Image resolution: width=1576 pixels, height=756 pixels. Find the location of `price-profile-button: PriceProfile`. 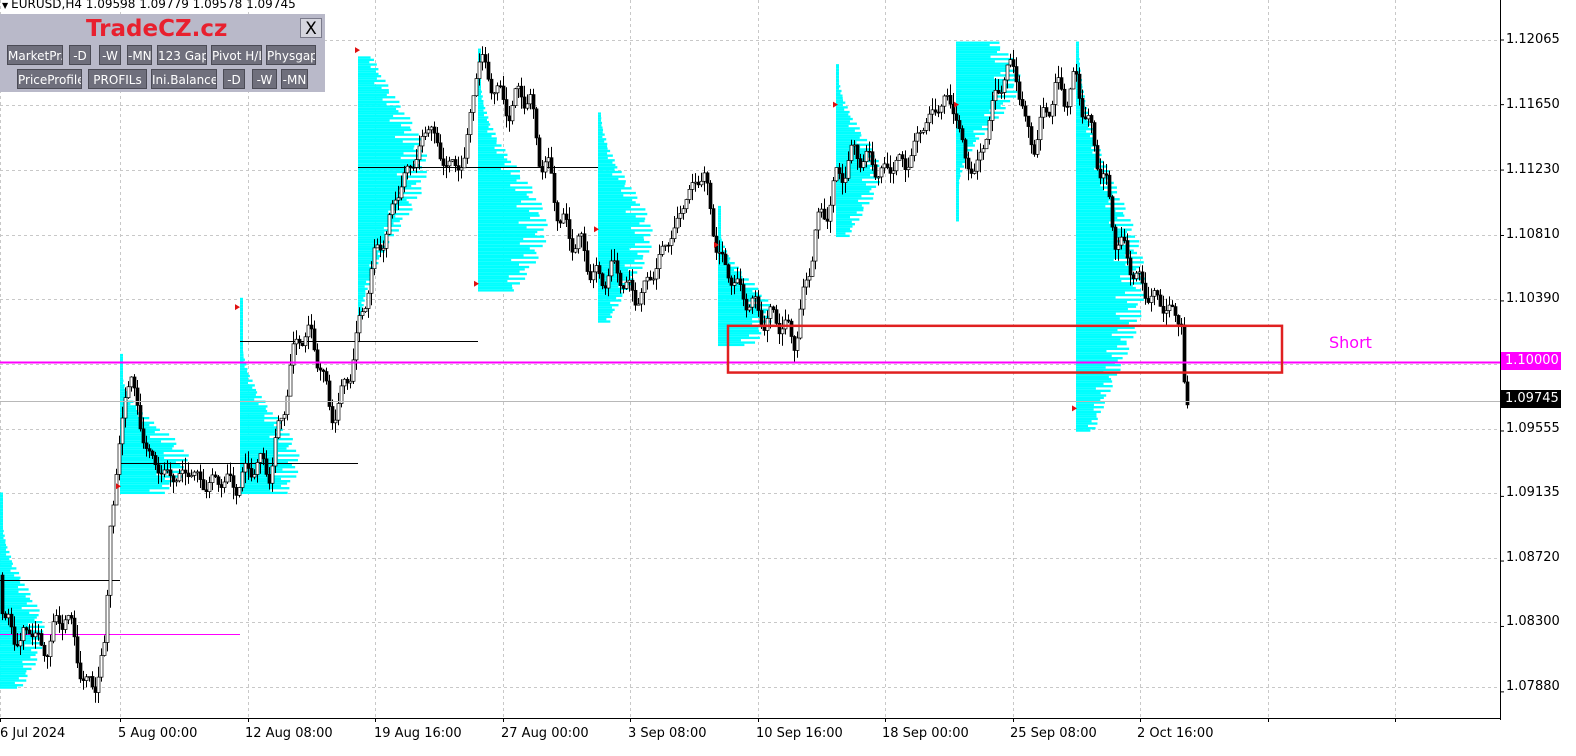

price-profile-button: PriceProfile is located at coordinates (49, 79).